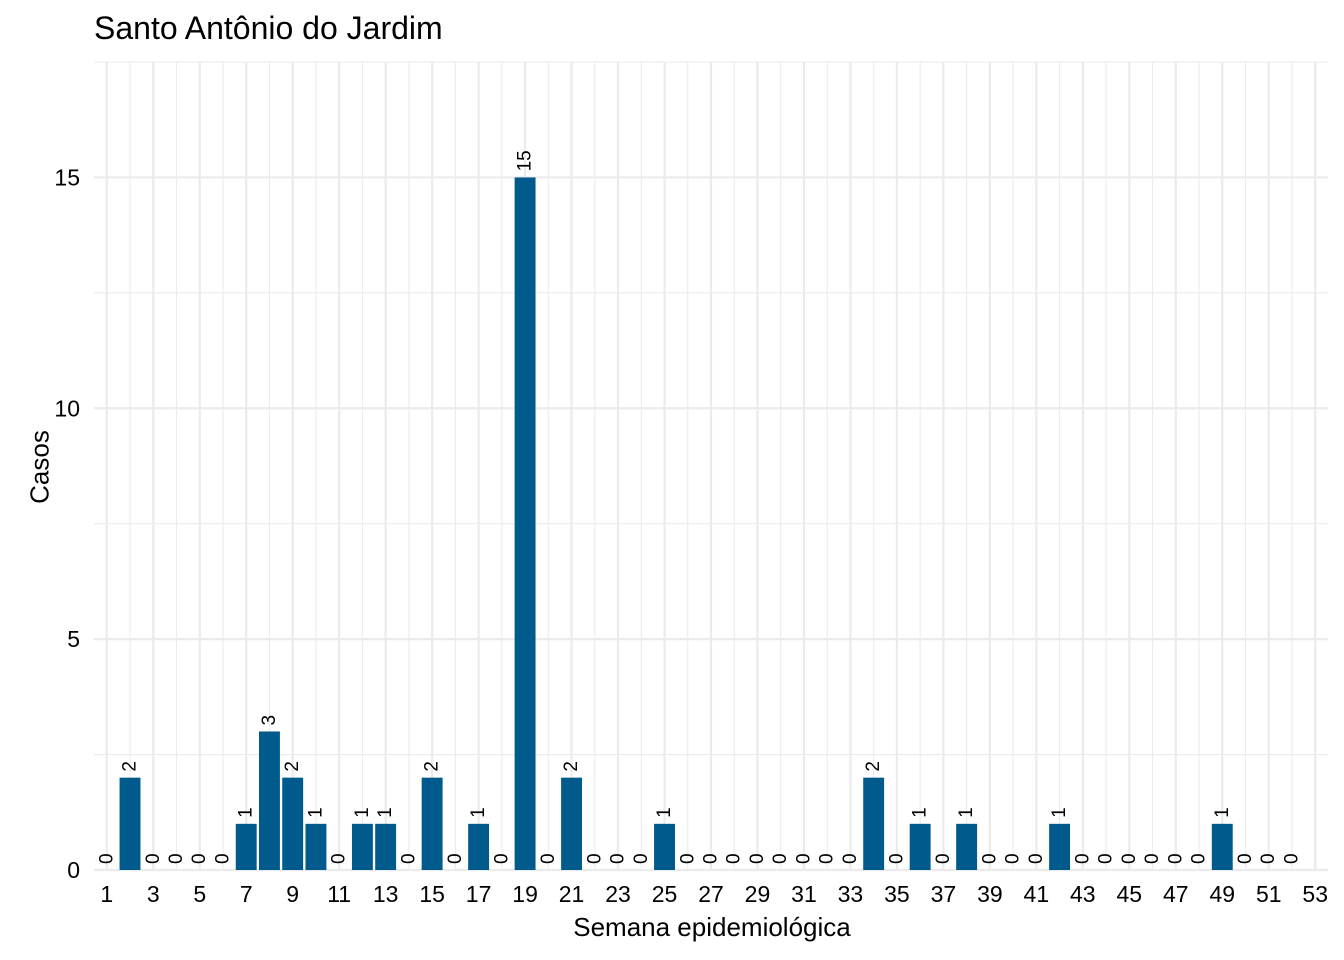 The image size is (1344, 960). What do you see at coordinates (386, 894) in the screenshot?
I see `x-tick-label: 13` at bounding box center [386, 894].